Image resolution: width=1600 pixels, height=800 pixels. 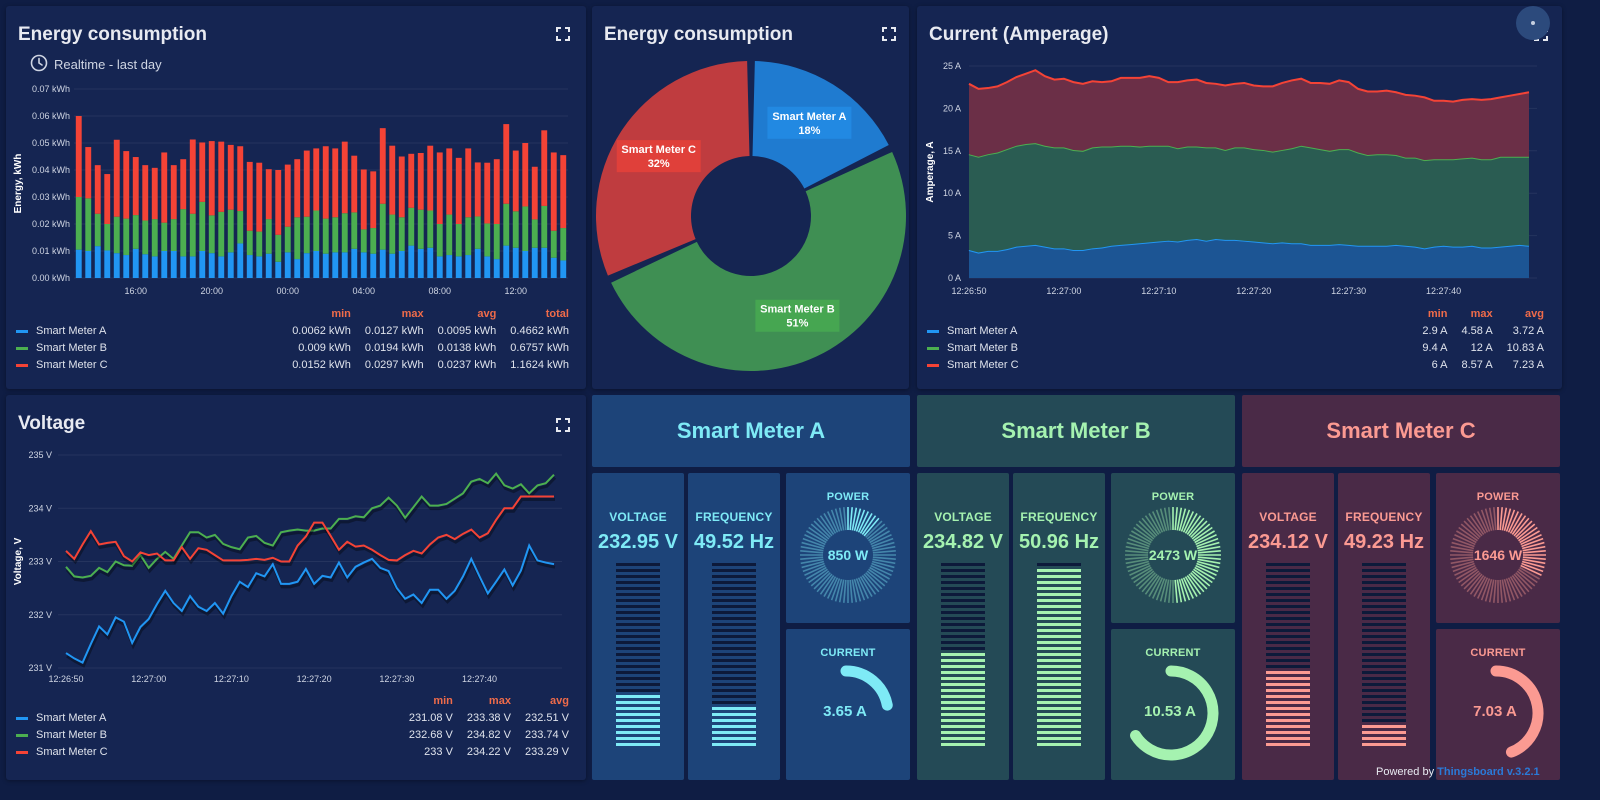 What do you see at coordinates (515, 291) in the screenshot?
I see `x-tick-label: 12:00` at bounding box center [515, 291].